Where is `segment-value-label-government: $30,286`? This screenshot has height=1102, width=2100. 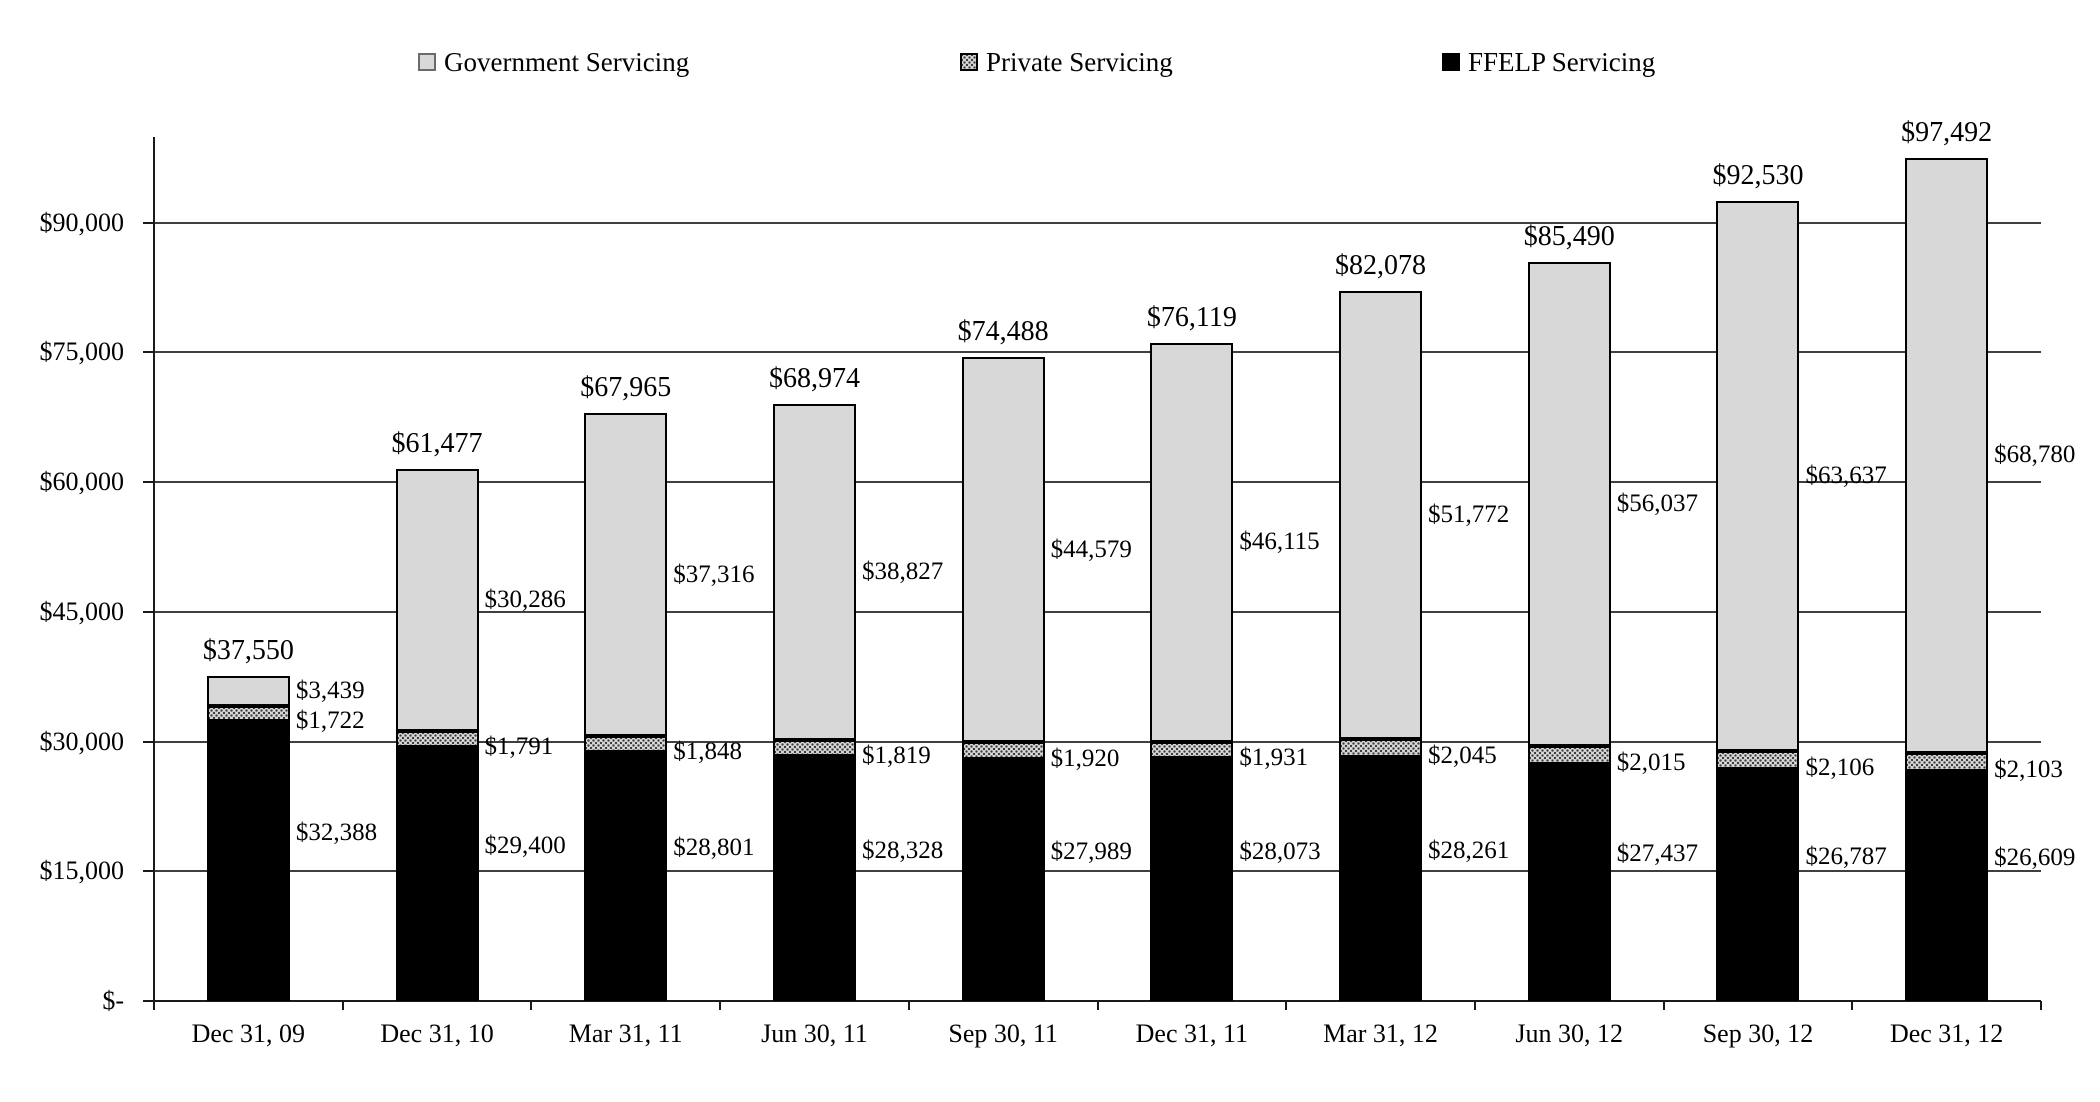
segment-value-label-government: $30,286 is located at coordinates (525, 600).